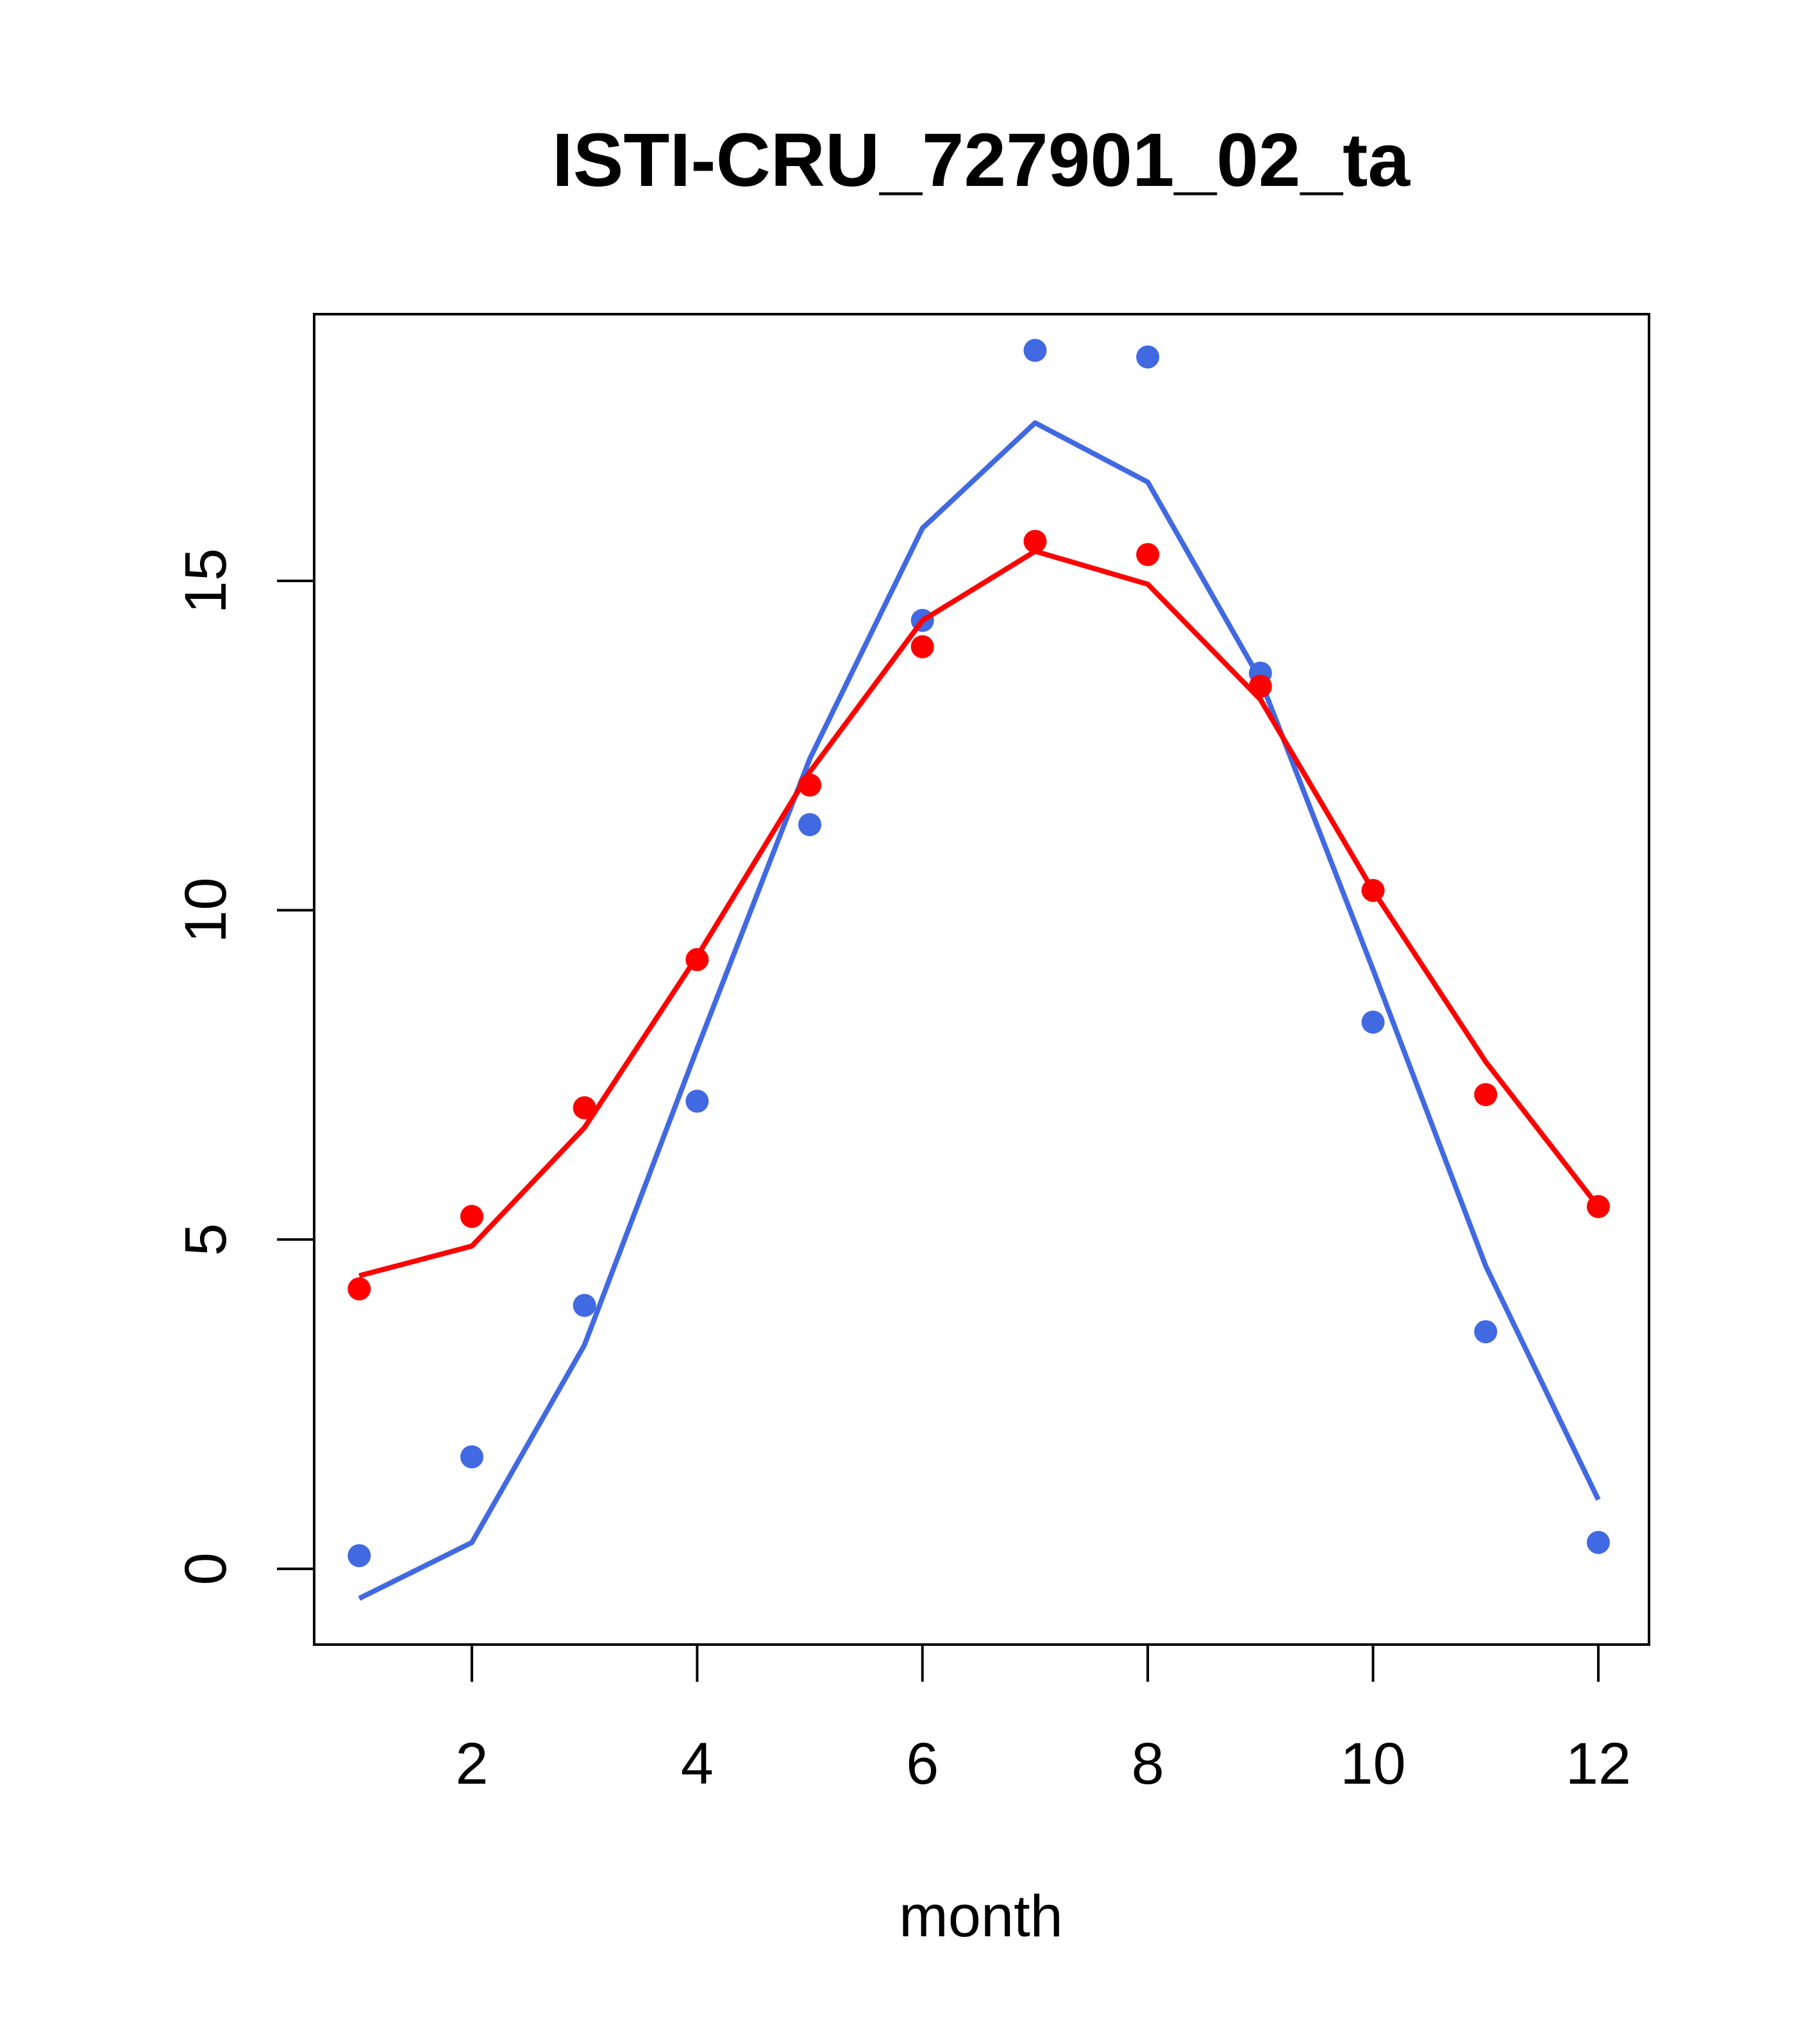  I want to click on x-tick-label: 4, so click(698, 1764).